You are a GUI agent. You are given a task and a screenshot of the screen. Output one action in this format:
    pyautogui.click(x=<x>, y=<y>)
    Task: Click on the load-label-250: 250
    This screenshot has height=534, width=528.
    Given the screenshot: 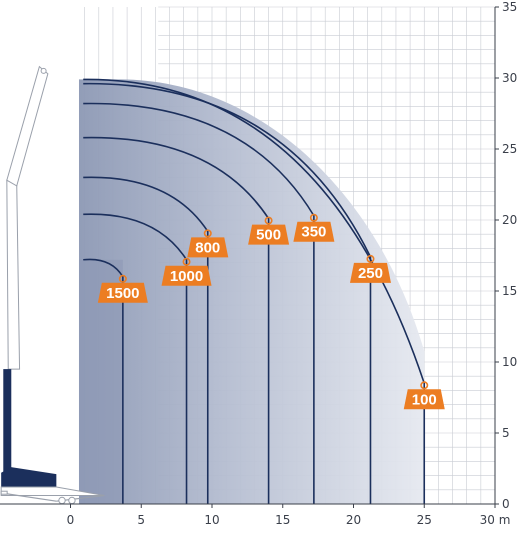 What is the action you would take?
    pyautogui.click(x=370, y=273)
    